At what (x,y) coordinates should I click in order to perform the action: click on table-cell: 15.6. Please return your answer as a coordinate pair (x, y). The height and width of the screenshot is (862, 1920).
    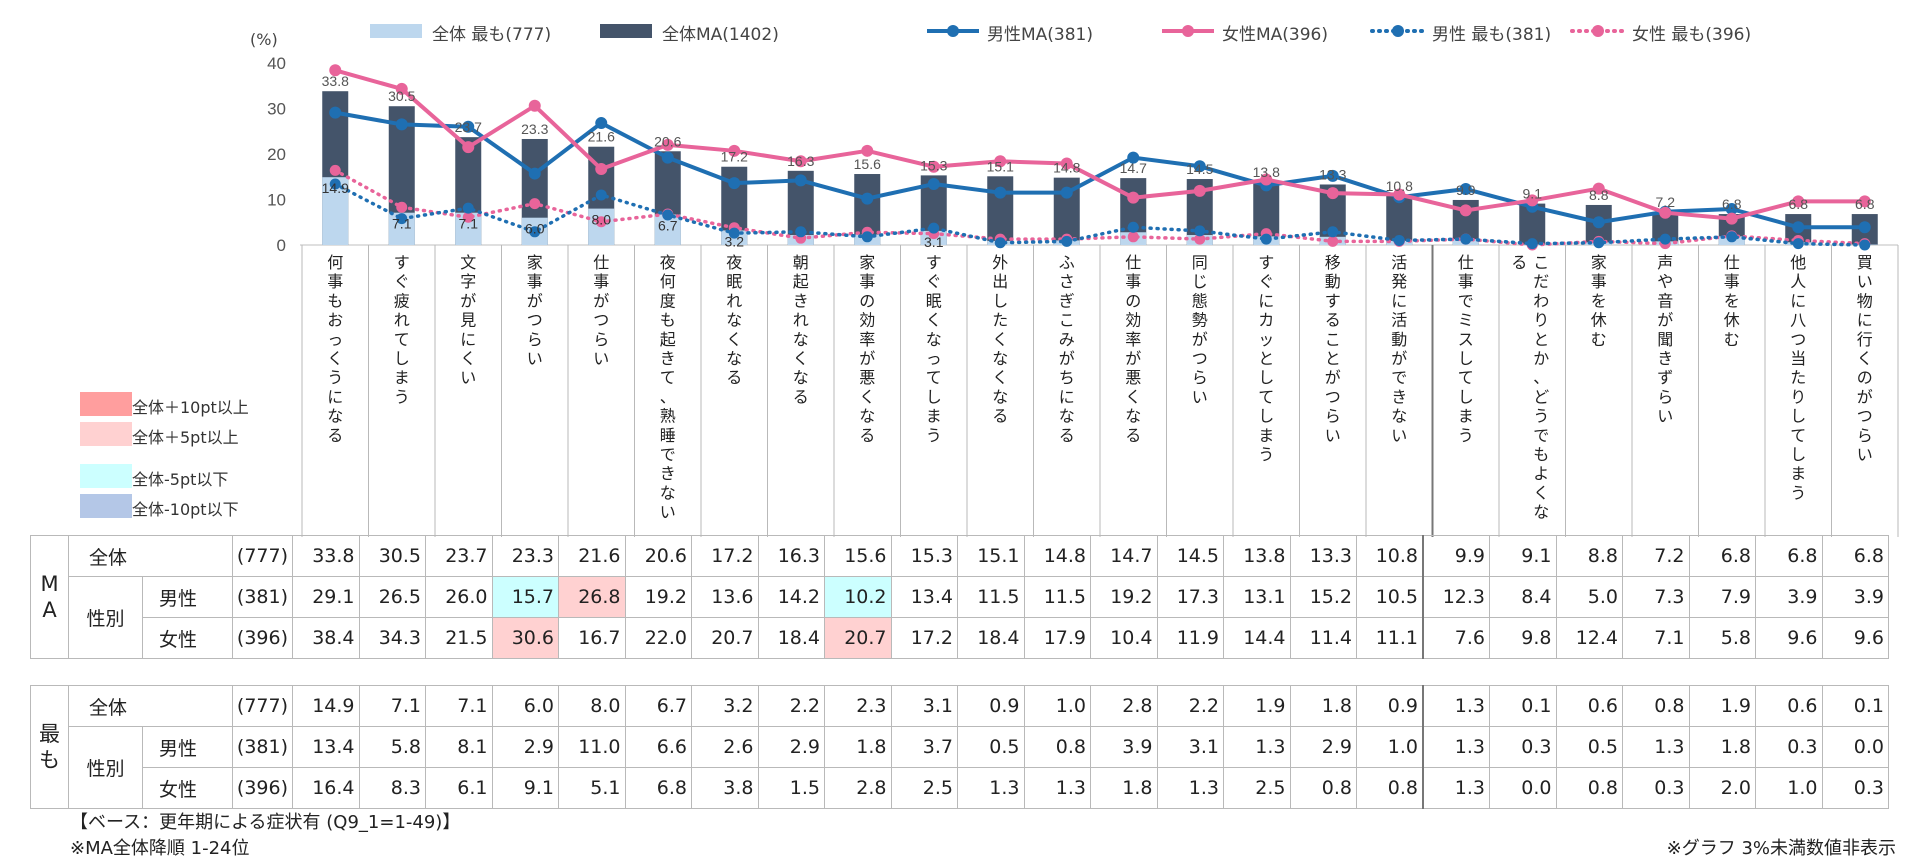
    Looking at the image, I should click on (858, 556).